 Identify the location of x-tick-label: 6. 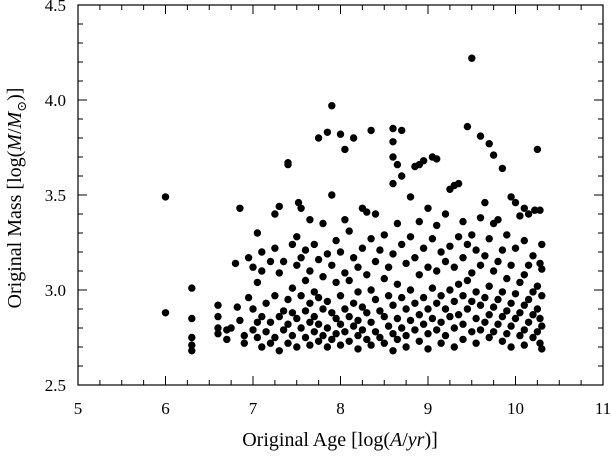
(165, 408).